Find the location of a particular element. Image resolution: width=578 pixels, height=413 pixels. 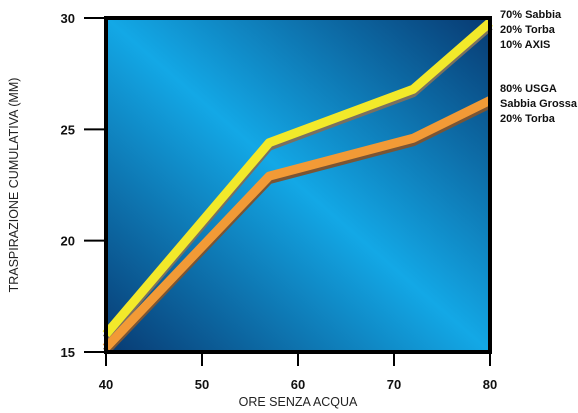

y-axis-label: TRASPIRAZIONE CUMULATIVA (MM) is located at coordinates (14, 185).